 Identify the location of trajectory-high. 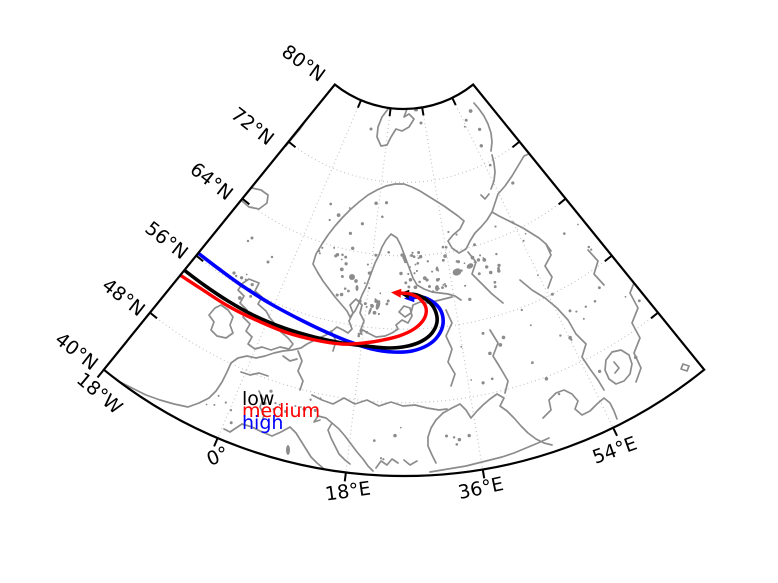
(320, 302).